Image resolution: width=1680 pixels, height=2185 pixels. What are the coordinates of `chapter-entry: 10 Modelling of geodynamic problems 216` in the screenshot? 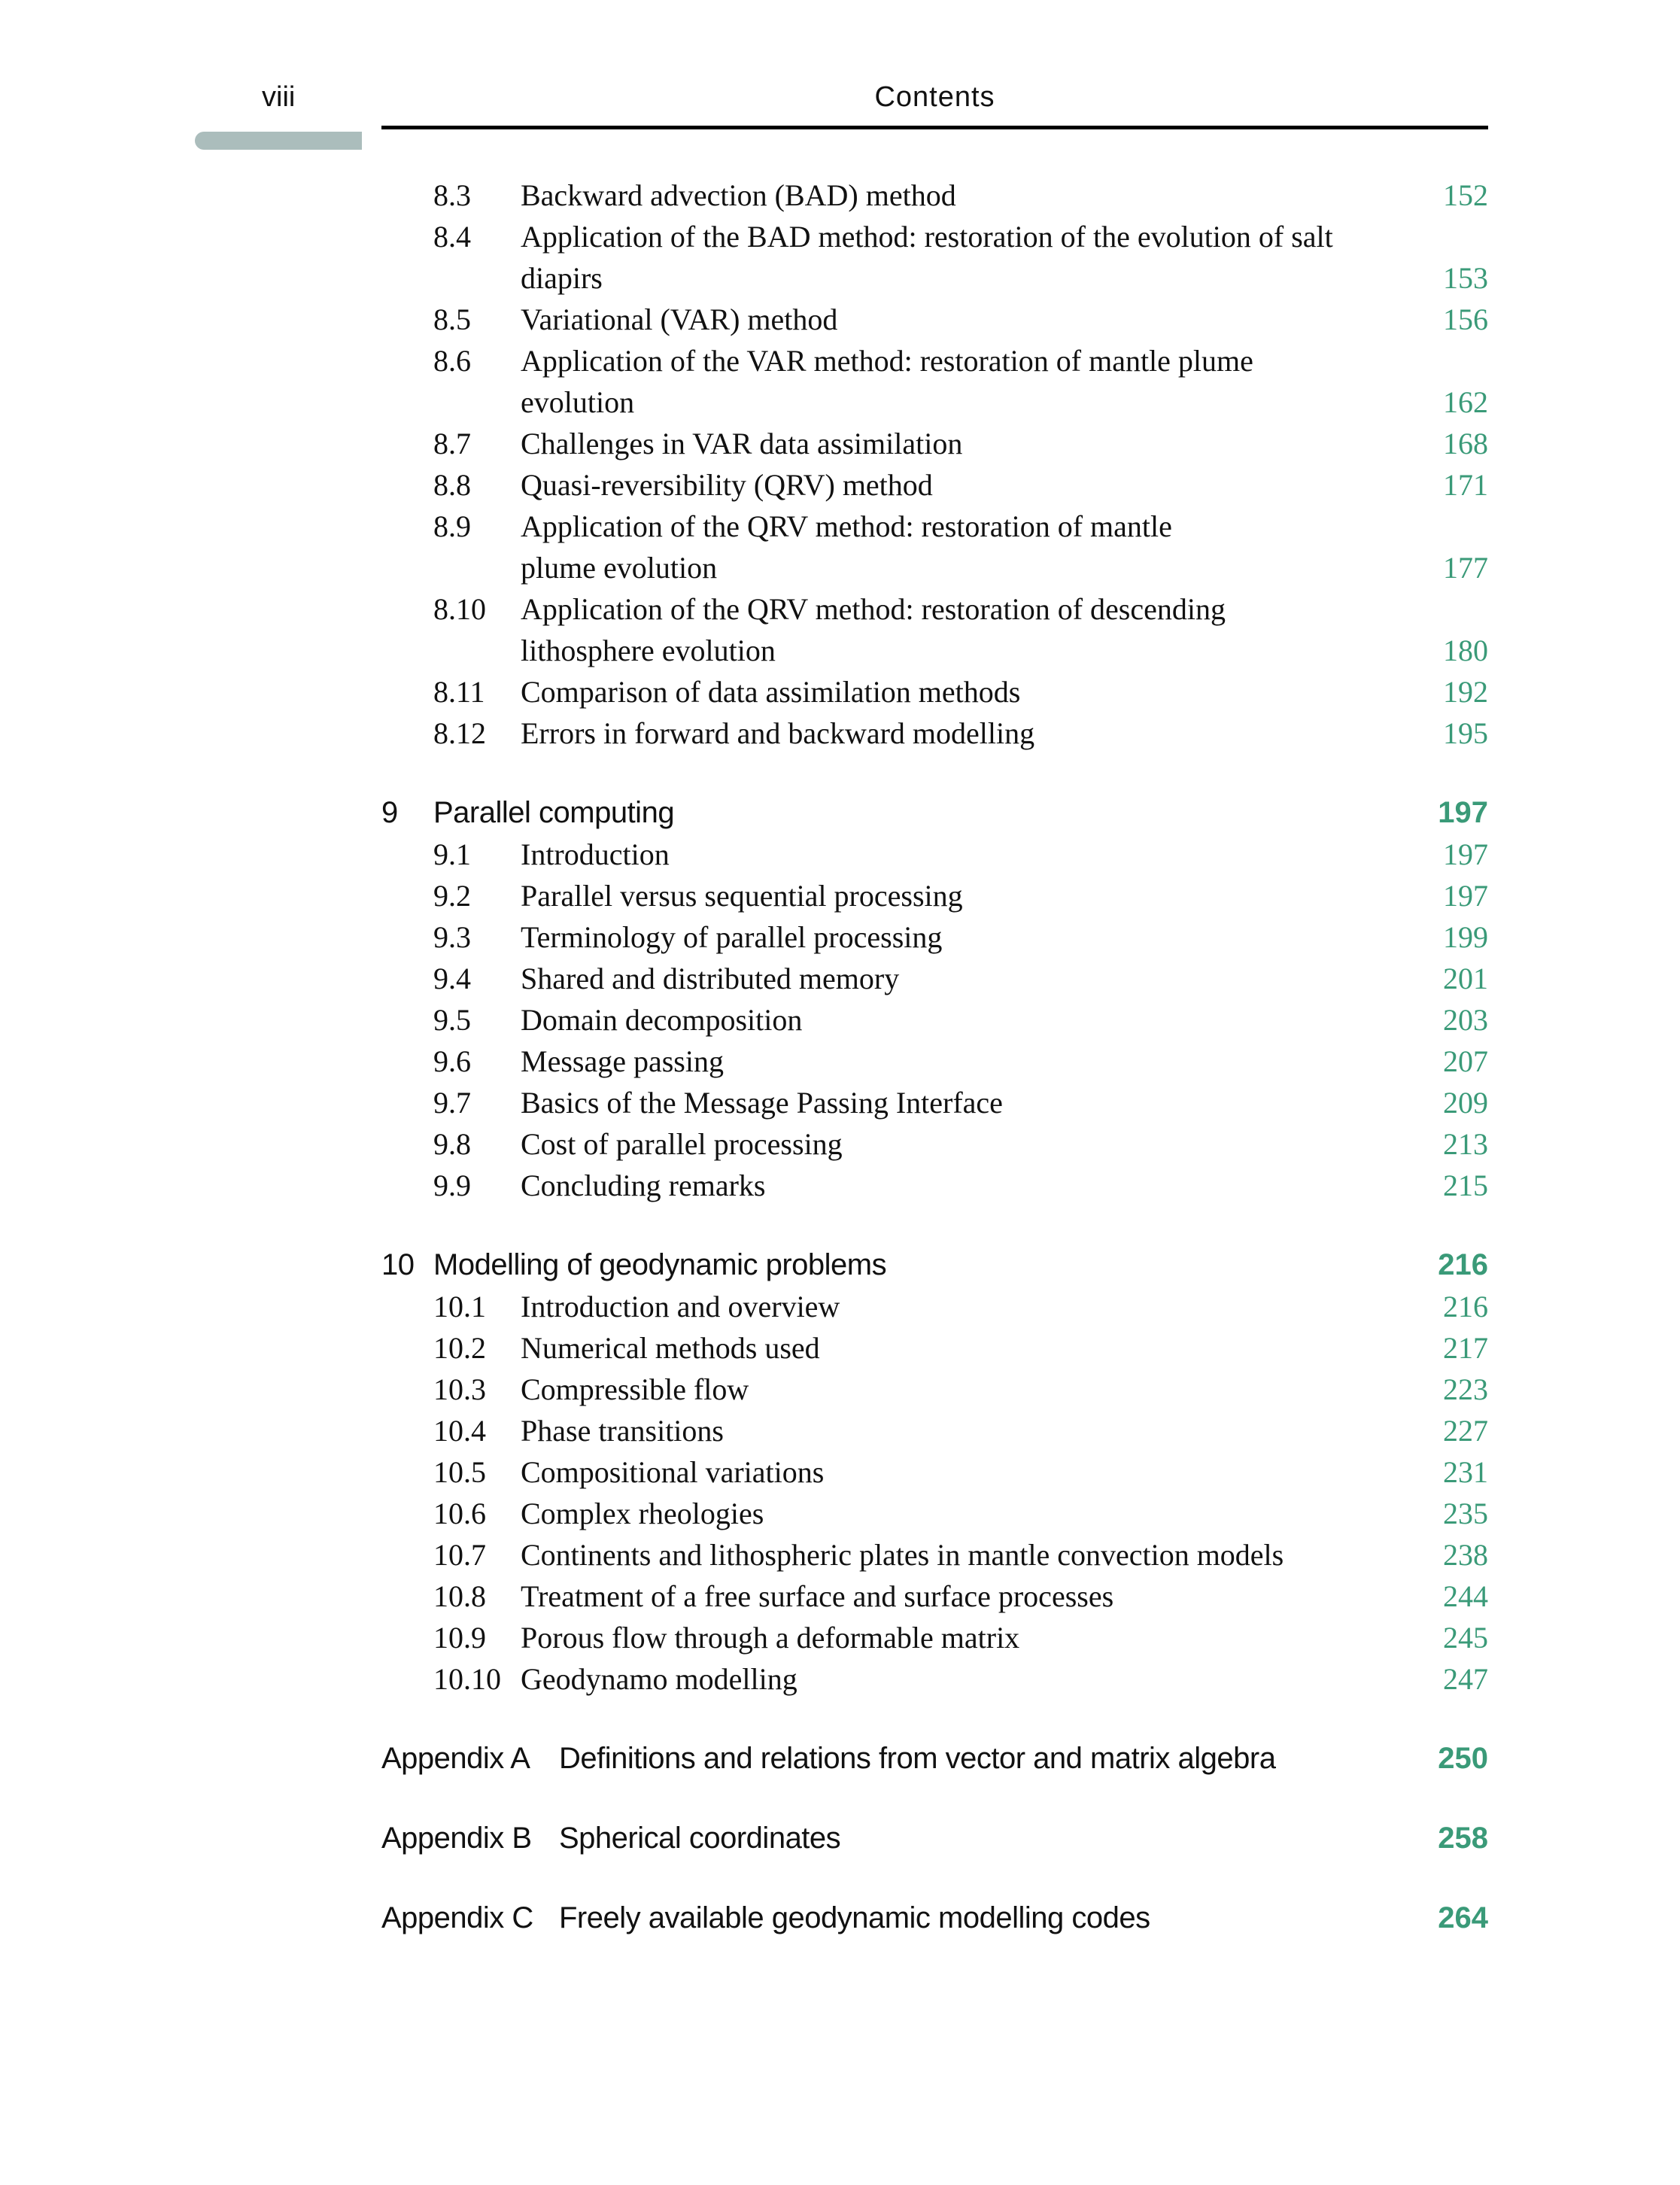 It's located at (840, 1265).